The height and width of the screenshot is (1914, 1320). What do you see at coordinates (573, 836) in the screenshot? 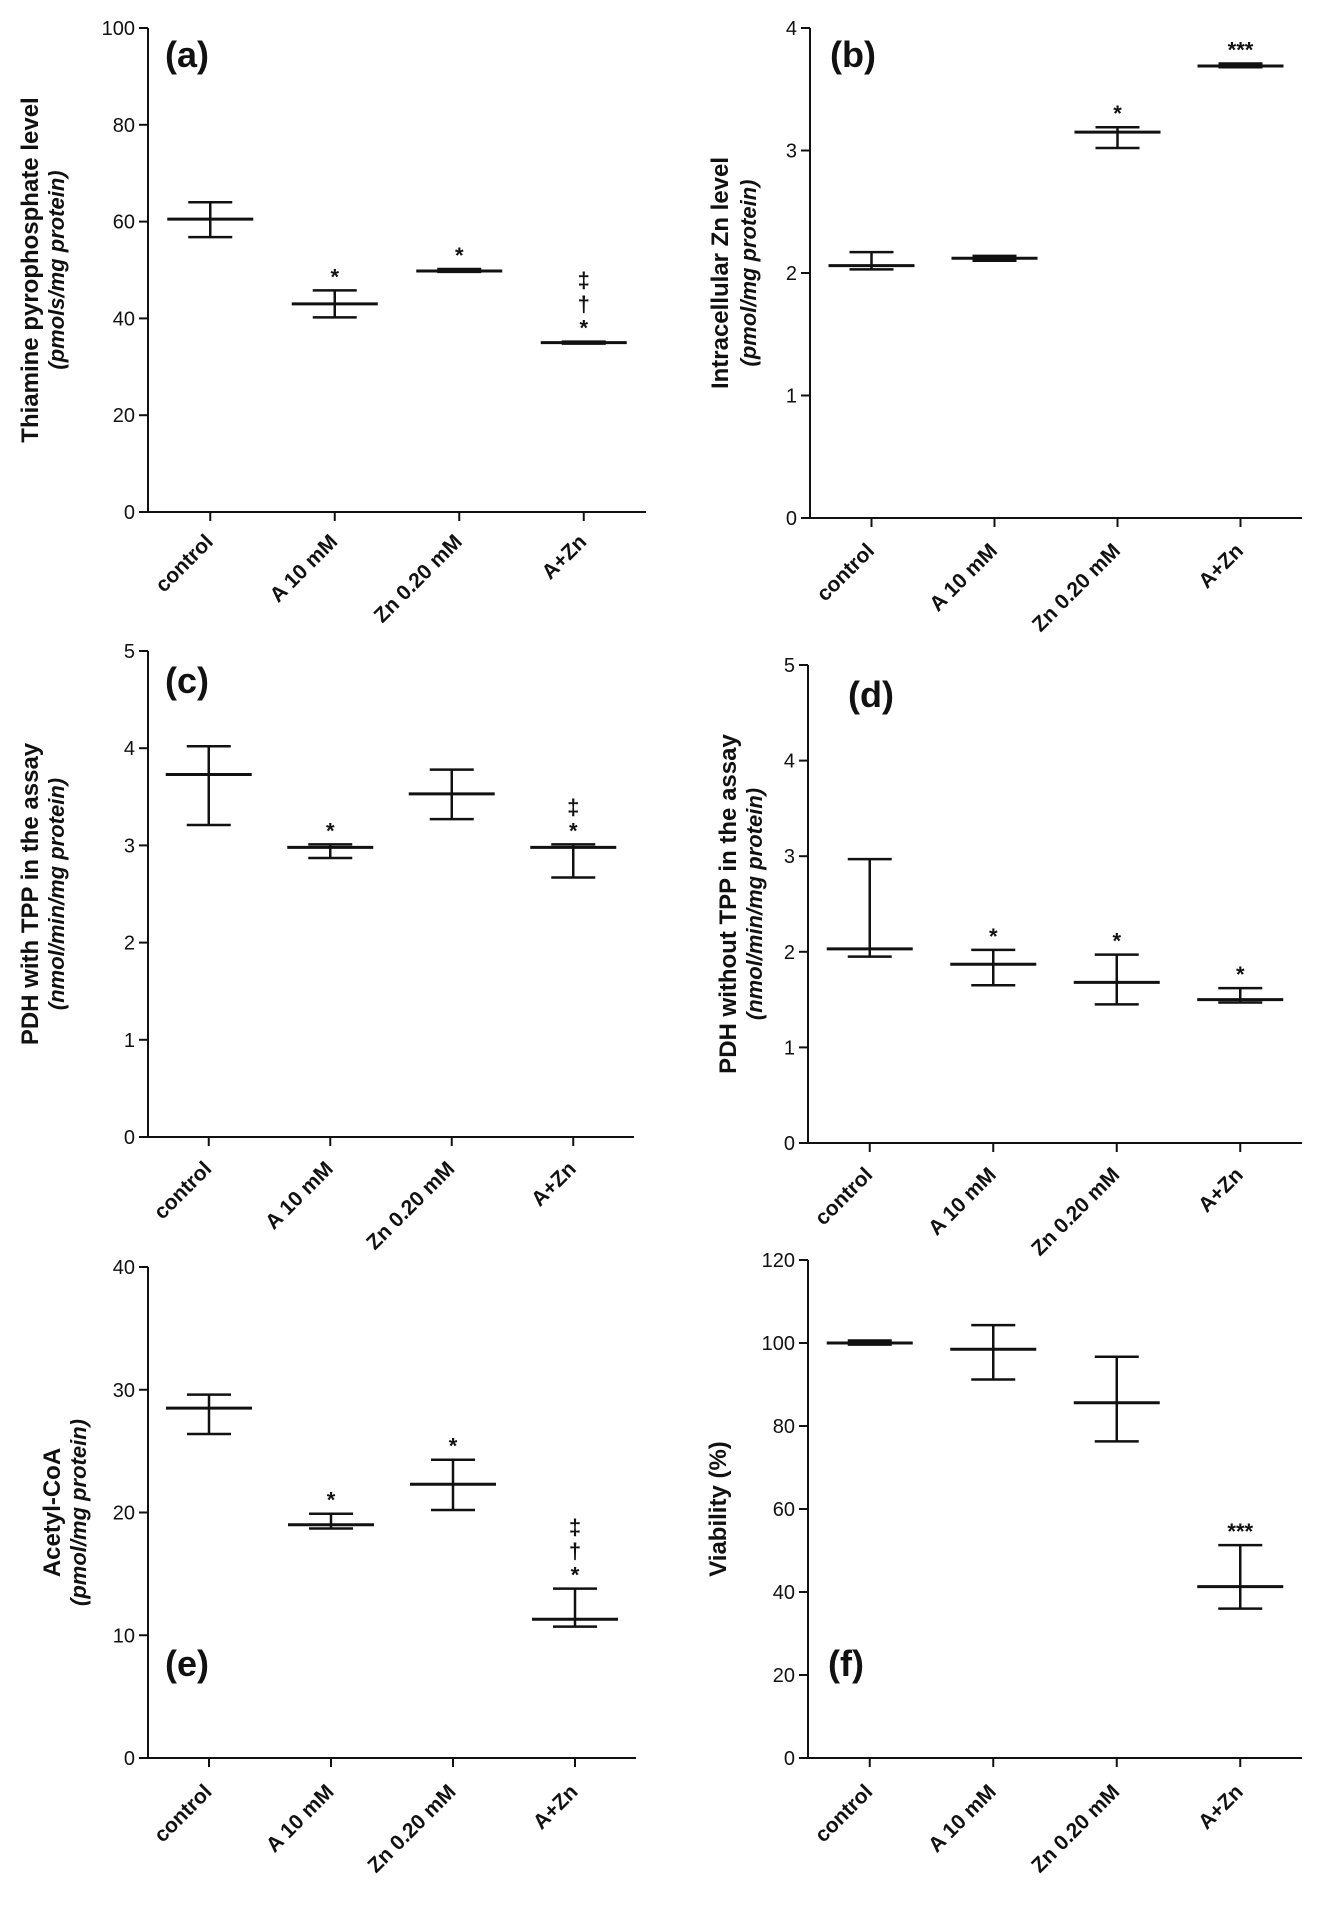
I see `data-mark-4: *‡` at bounding box center [573, 836].